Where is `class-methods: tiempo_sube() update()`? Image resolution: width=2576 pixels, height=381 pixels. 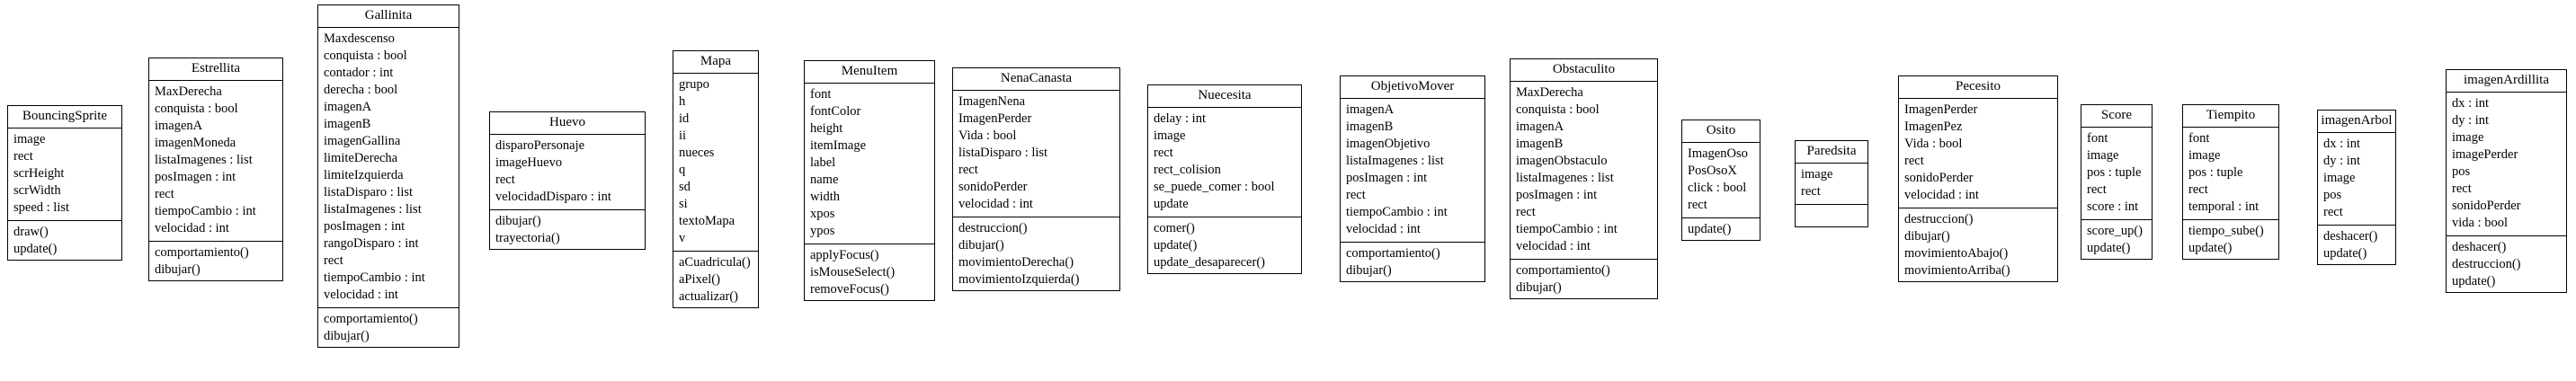 class-methods: tiempo_sube() update() is located at coordinates (2231, 240).